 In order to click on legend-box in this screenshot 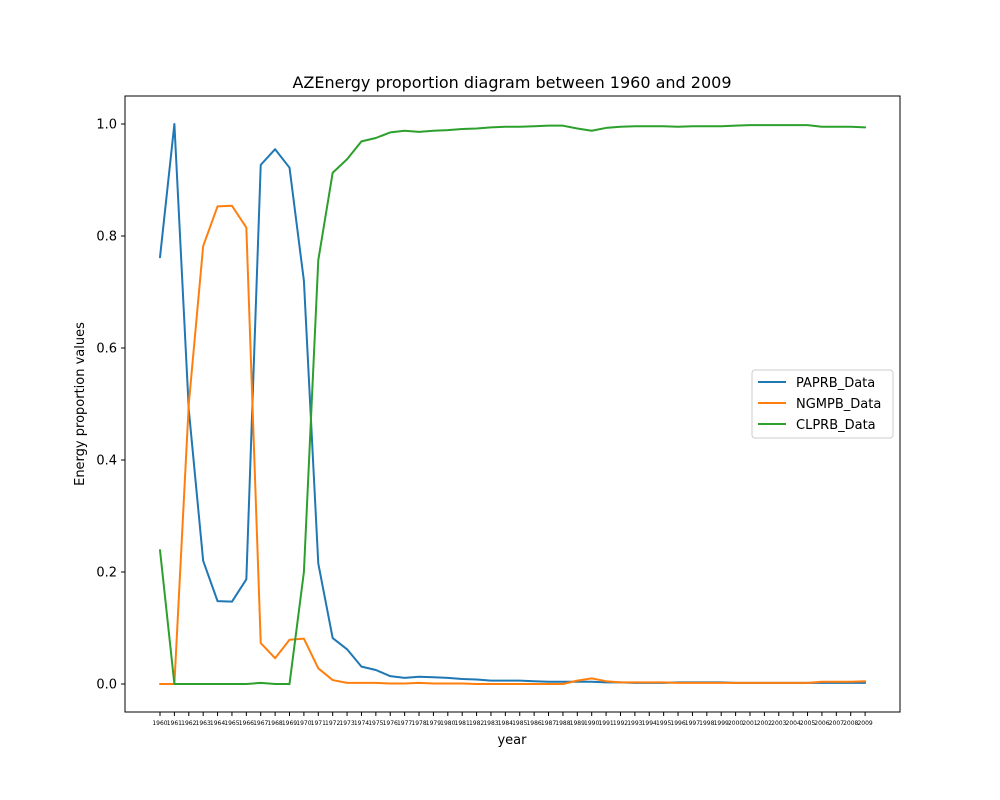, I will do `click(822, 404)`.